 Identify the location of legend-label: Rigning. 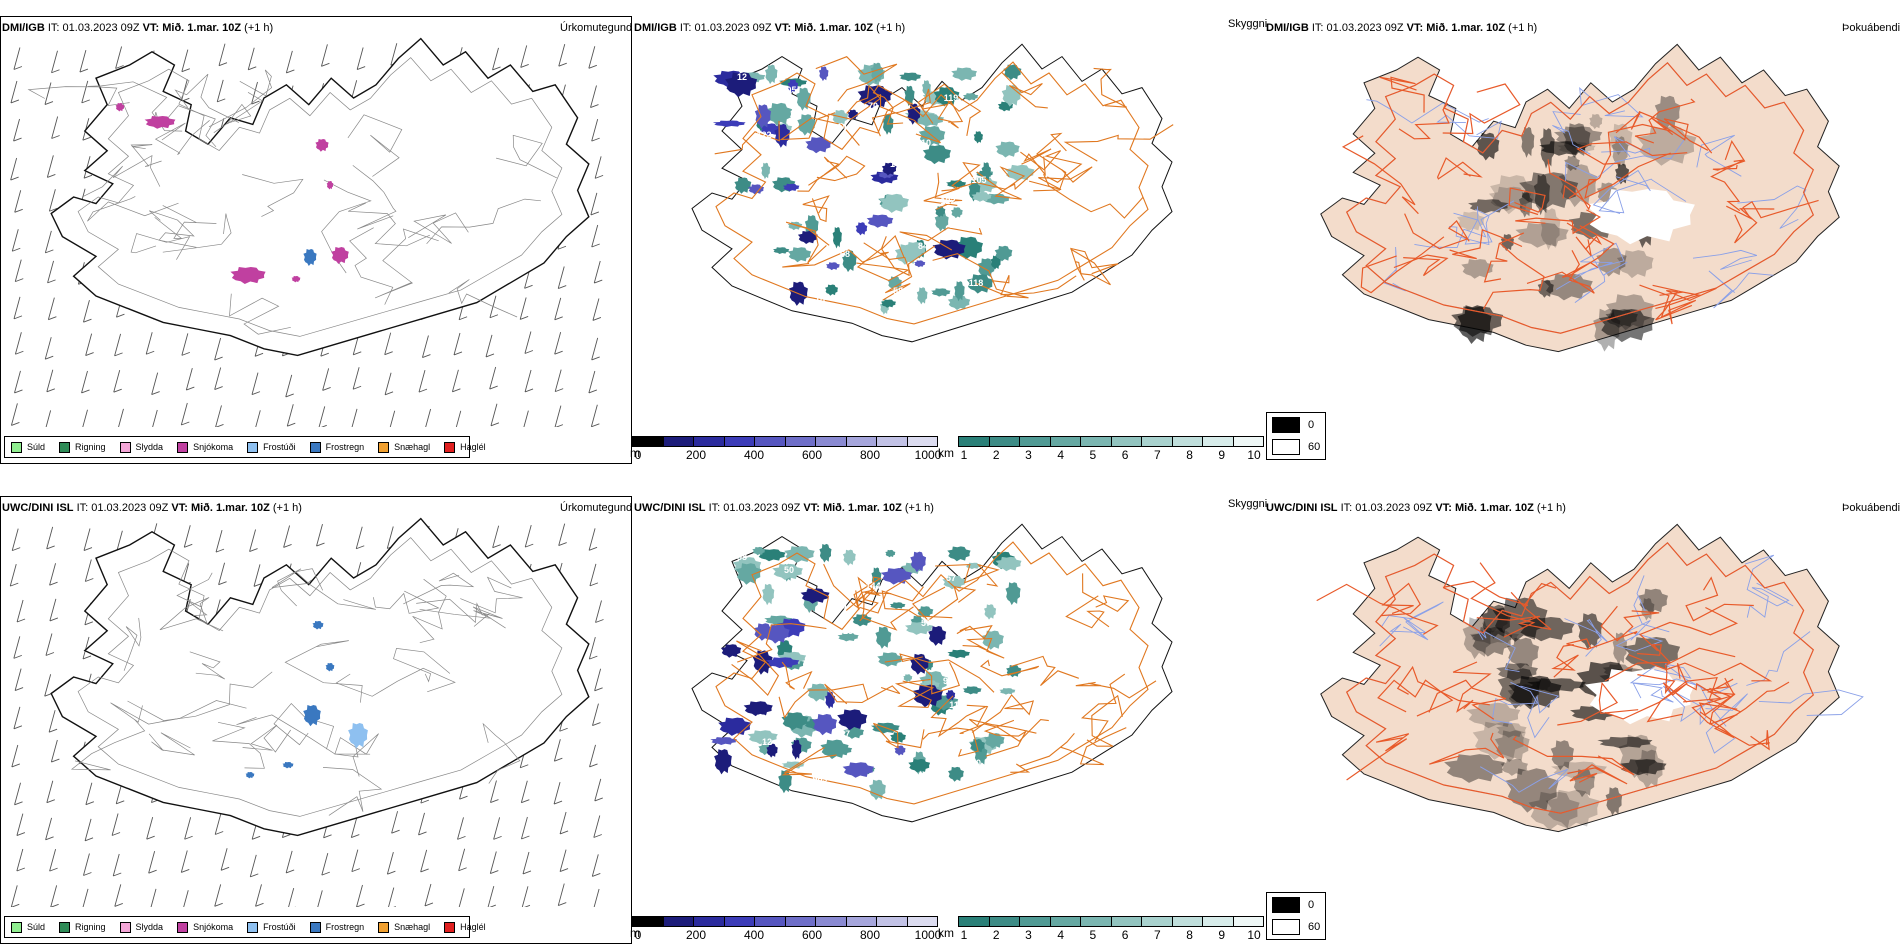
(90, 927).